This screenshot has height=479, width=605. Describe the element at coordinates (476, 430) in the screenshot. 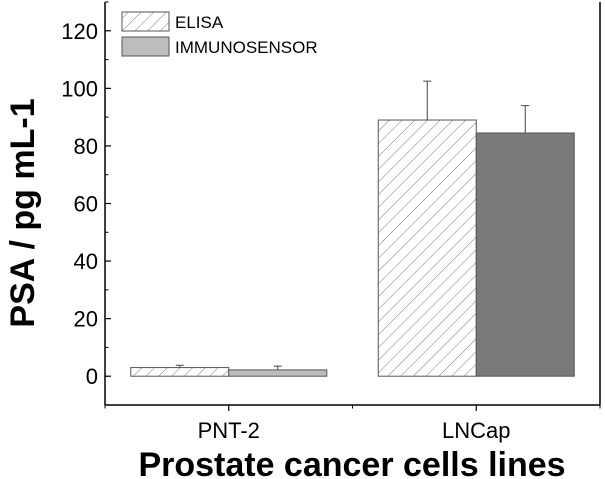

I see `x-tick-label: LNCap` at that location.